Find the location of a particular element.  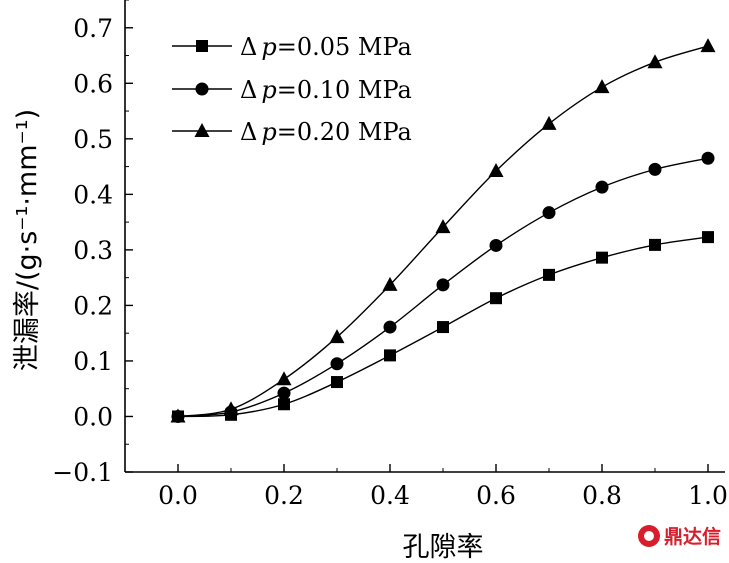

watermark: 鼎达信 is located at coordinates (679, 535).